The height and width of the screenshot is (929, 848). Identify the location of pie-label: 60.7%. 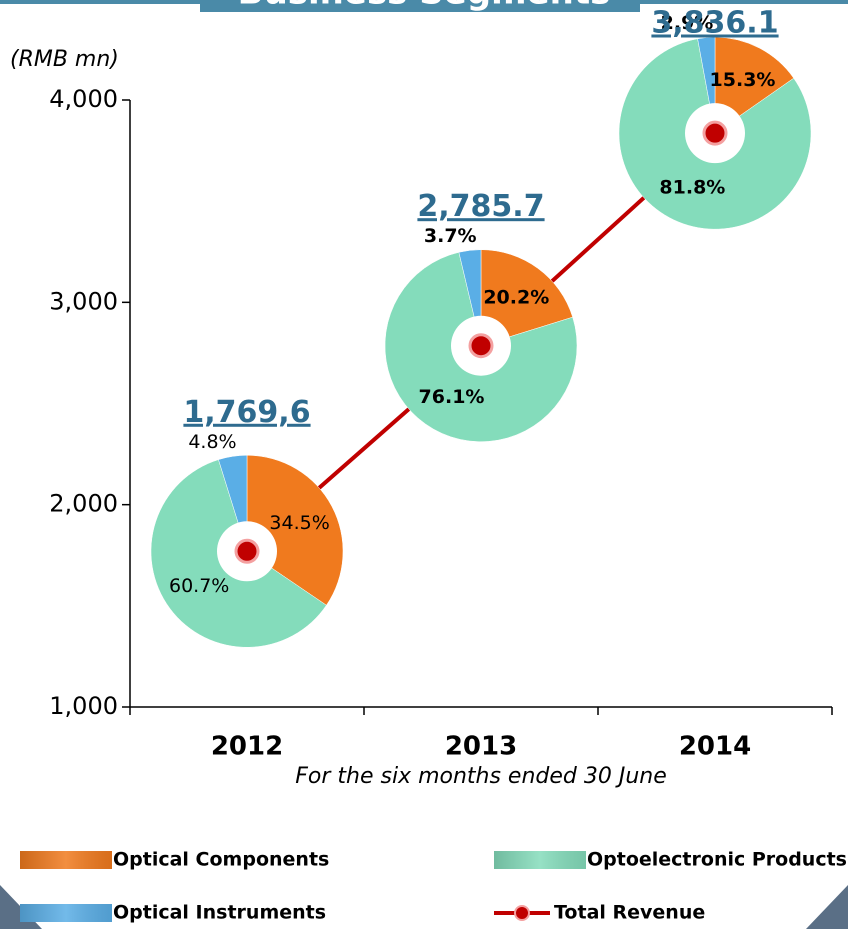
(199, 586).